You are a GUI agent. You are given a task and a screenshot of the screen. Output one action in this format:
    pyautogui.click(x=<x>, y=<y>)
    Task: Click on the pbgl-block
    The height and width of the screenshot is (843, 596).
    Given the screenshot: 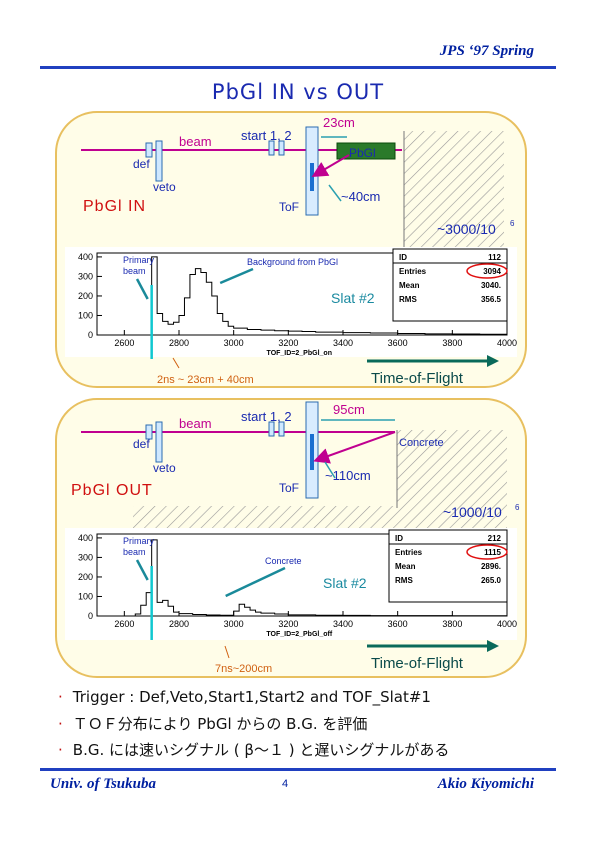 What is the action you would take?
    pyautogui.click(x=366, y=151)
    